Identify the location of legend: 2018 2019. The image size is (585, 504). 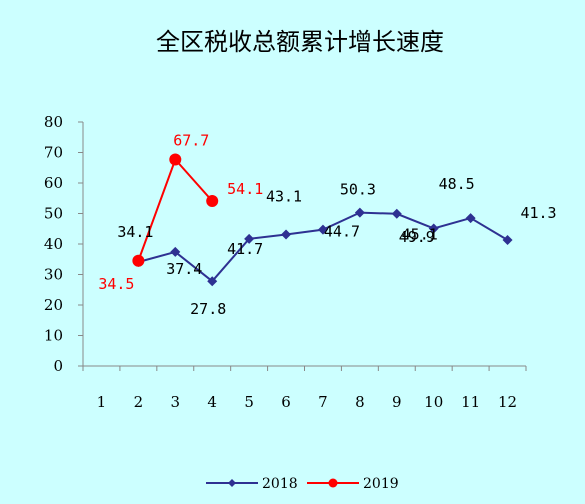
(302, 484).